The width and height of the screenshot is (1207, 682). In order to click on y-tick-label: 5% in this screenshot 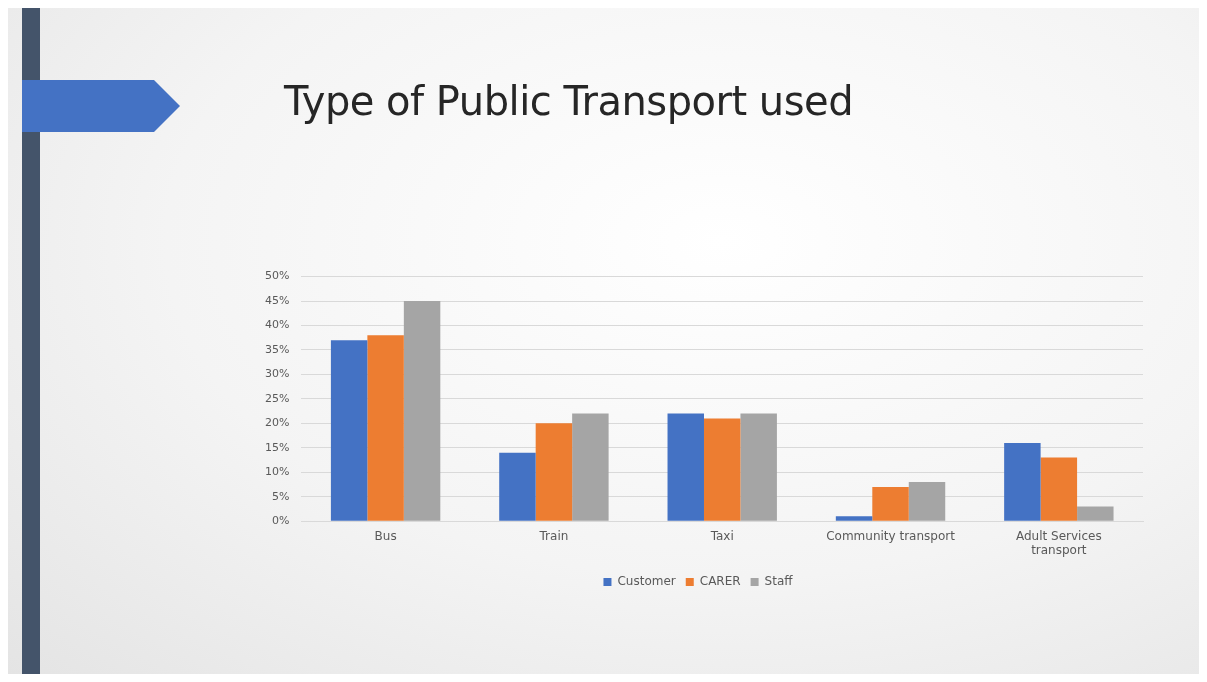, I will do `click(281, 496)`.